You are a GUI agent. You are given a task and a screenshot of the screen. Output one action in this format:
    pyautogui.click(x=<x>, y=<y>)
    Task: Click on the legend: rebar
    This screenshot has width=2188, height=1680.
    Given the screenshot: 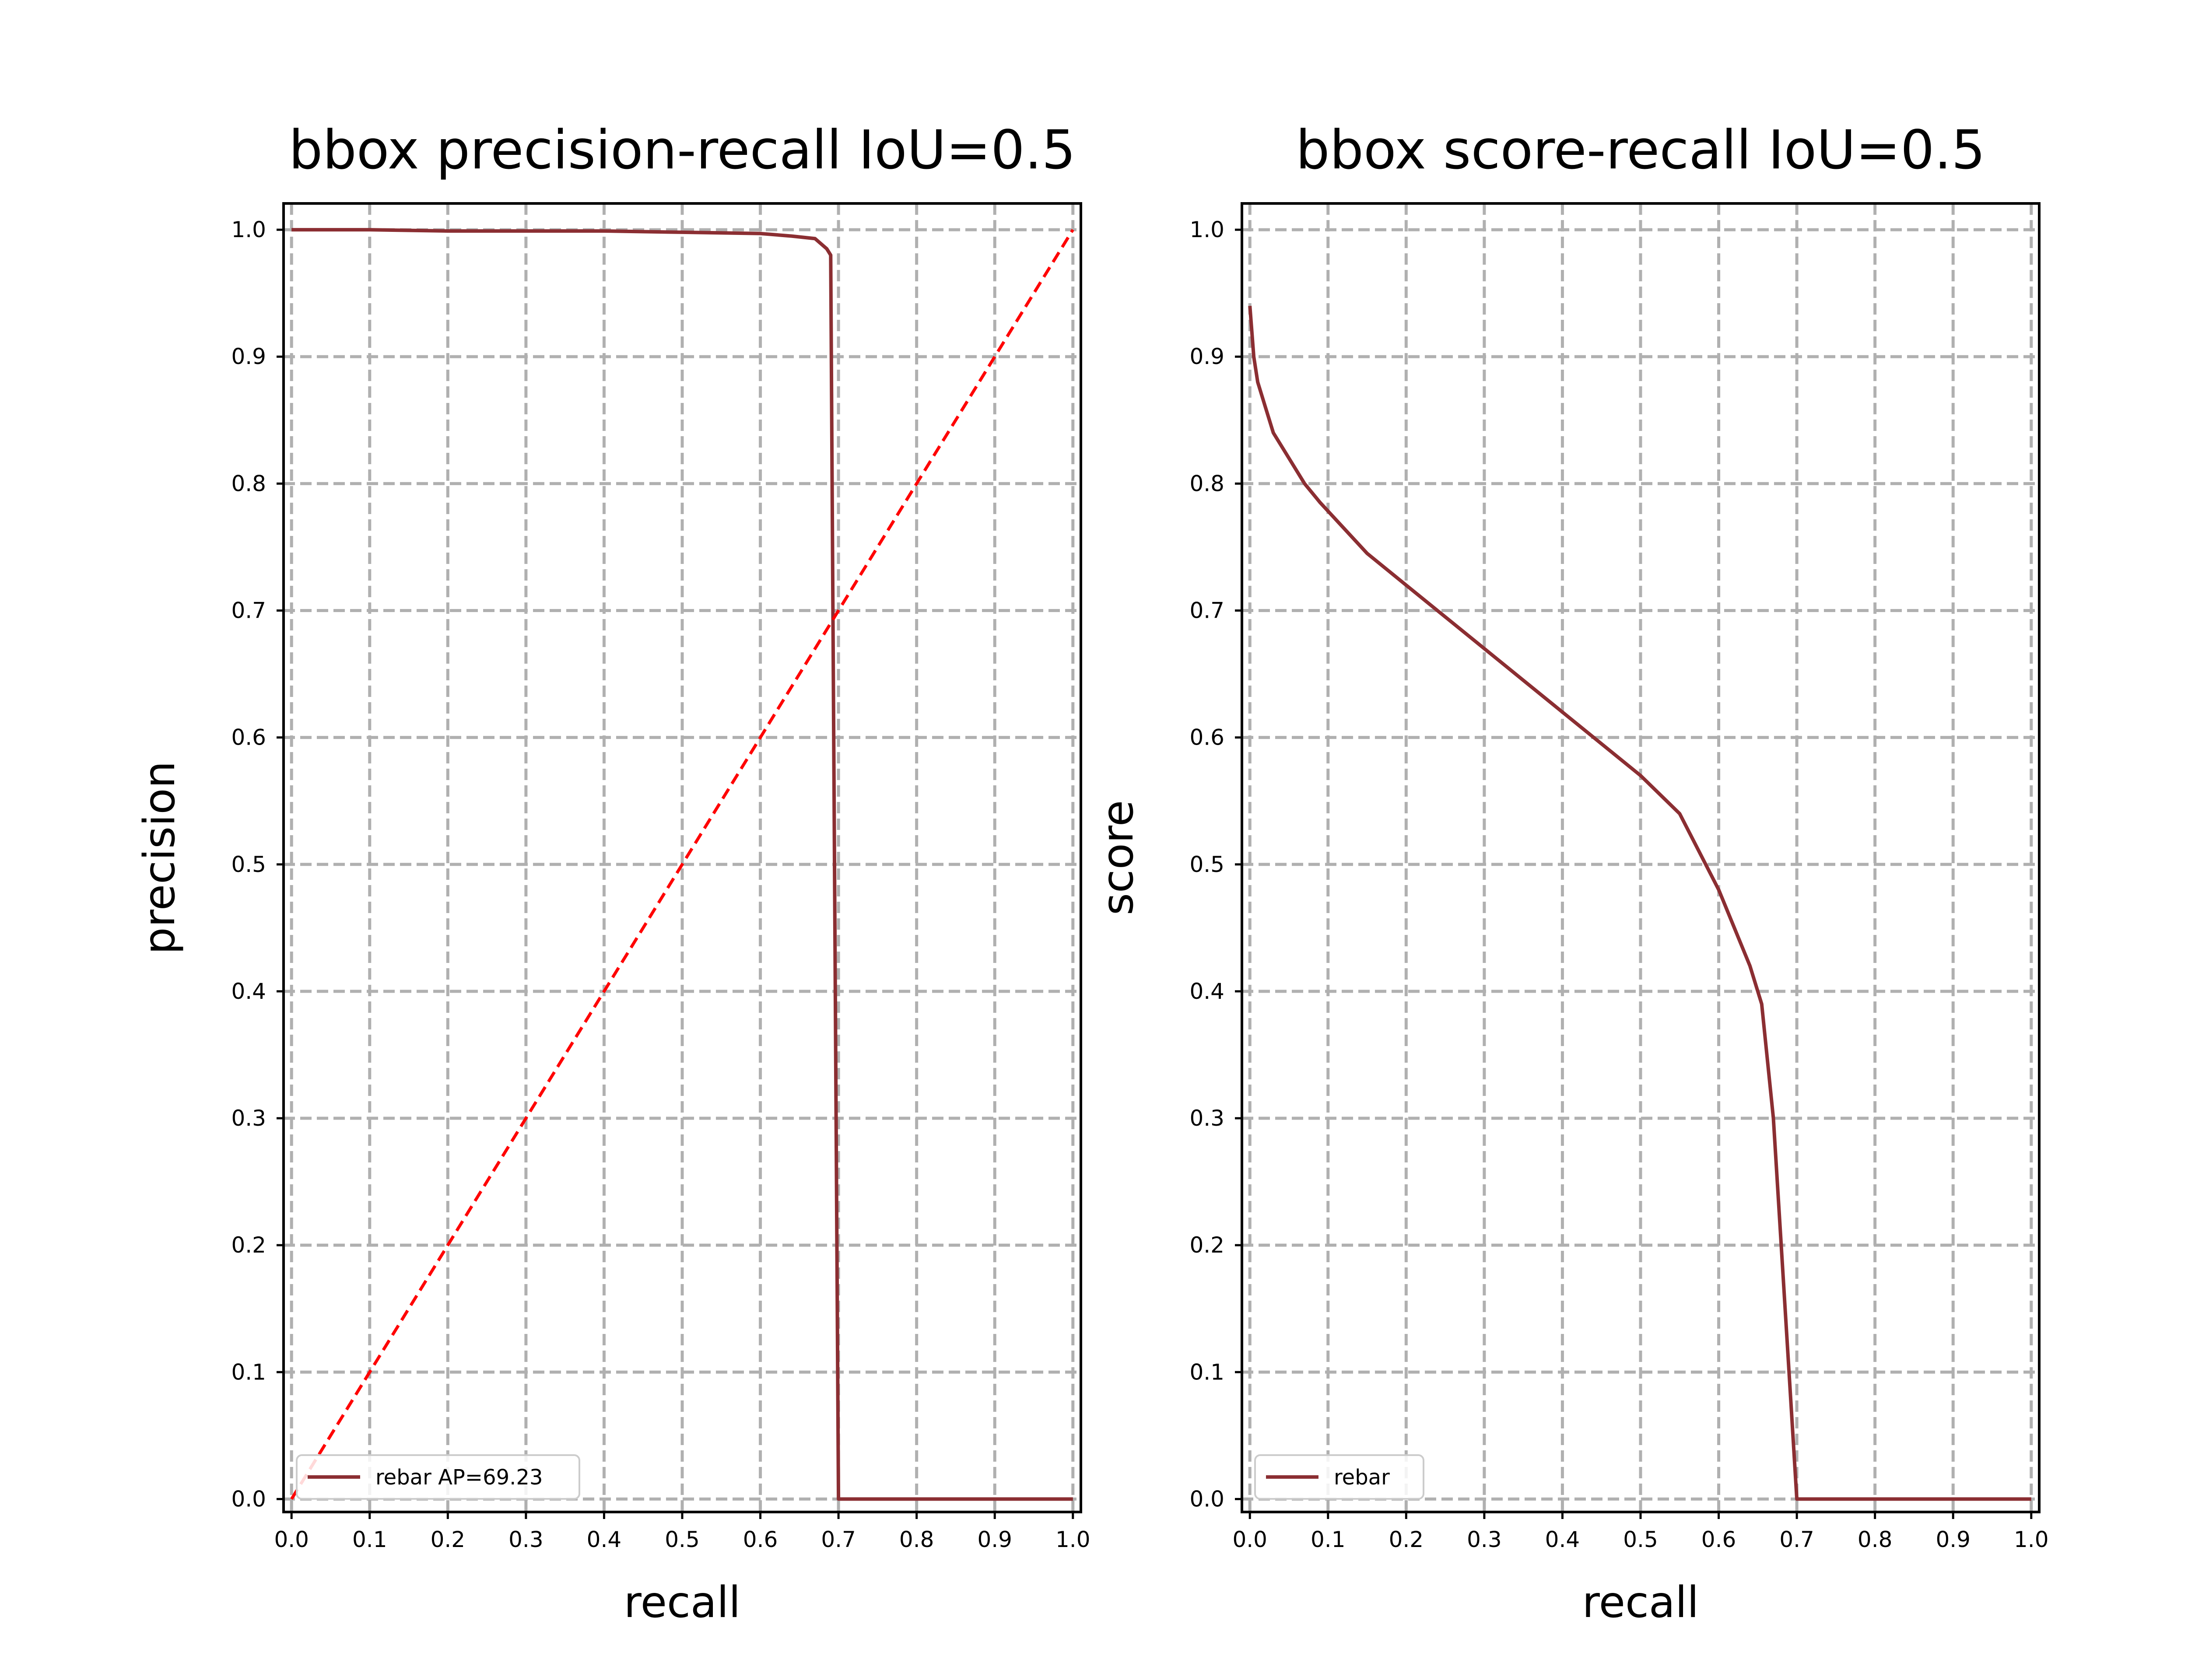 What is the action you would take?
    pyautogui.click(x=1339, y=1477)
    